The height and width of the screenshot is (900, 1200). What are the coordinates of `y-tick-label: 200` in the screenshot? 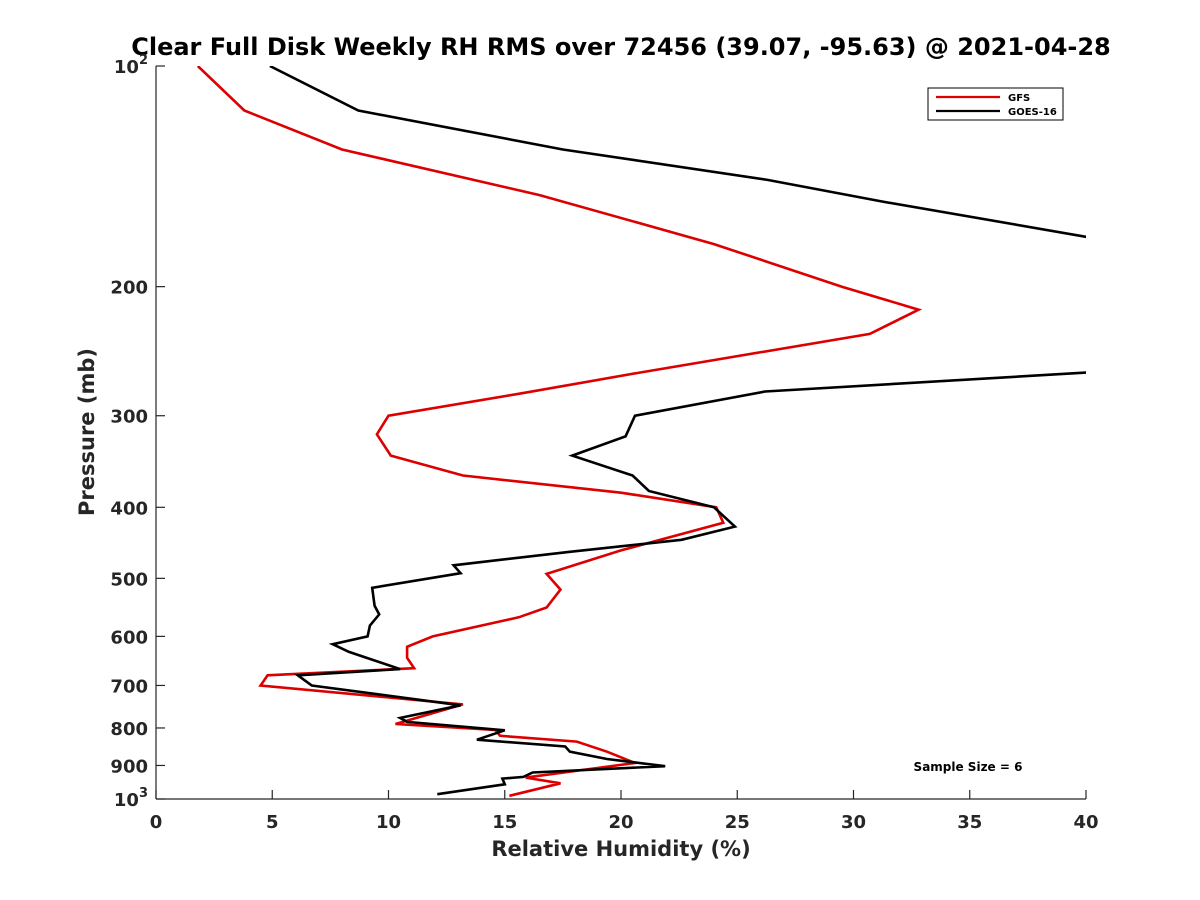 It's located at (129, 288).